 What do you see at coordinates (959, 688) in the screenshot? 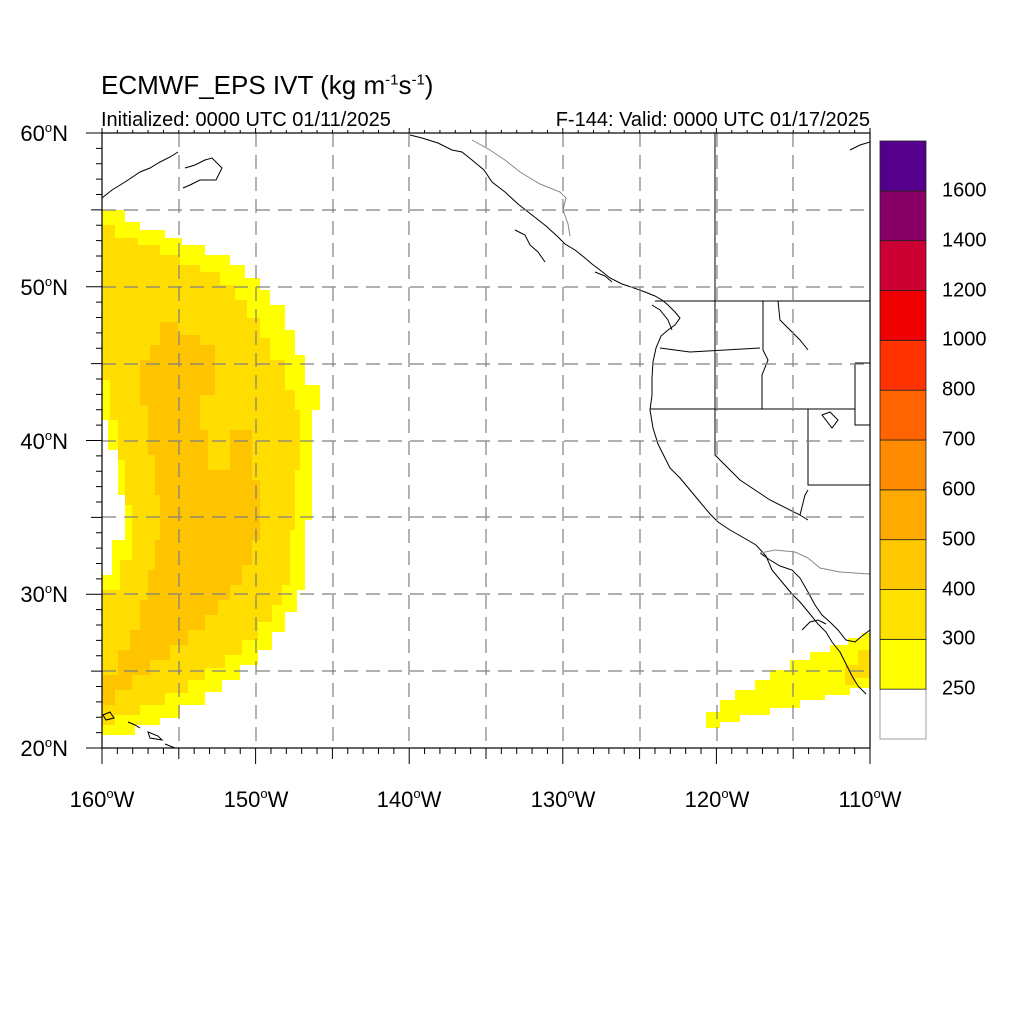
I see `colorbar-label: 250` at bounding box center [959, 688].